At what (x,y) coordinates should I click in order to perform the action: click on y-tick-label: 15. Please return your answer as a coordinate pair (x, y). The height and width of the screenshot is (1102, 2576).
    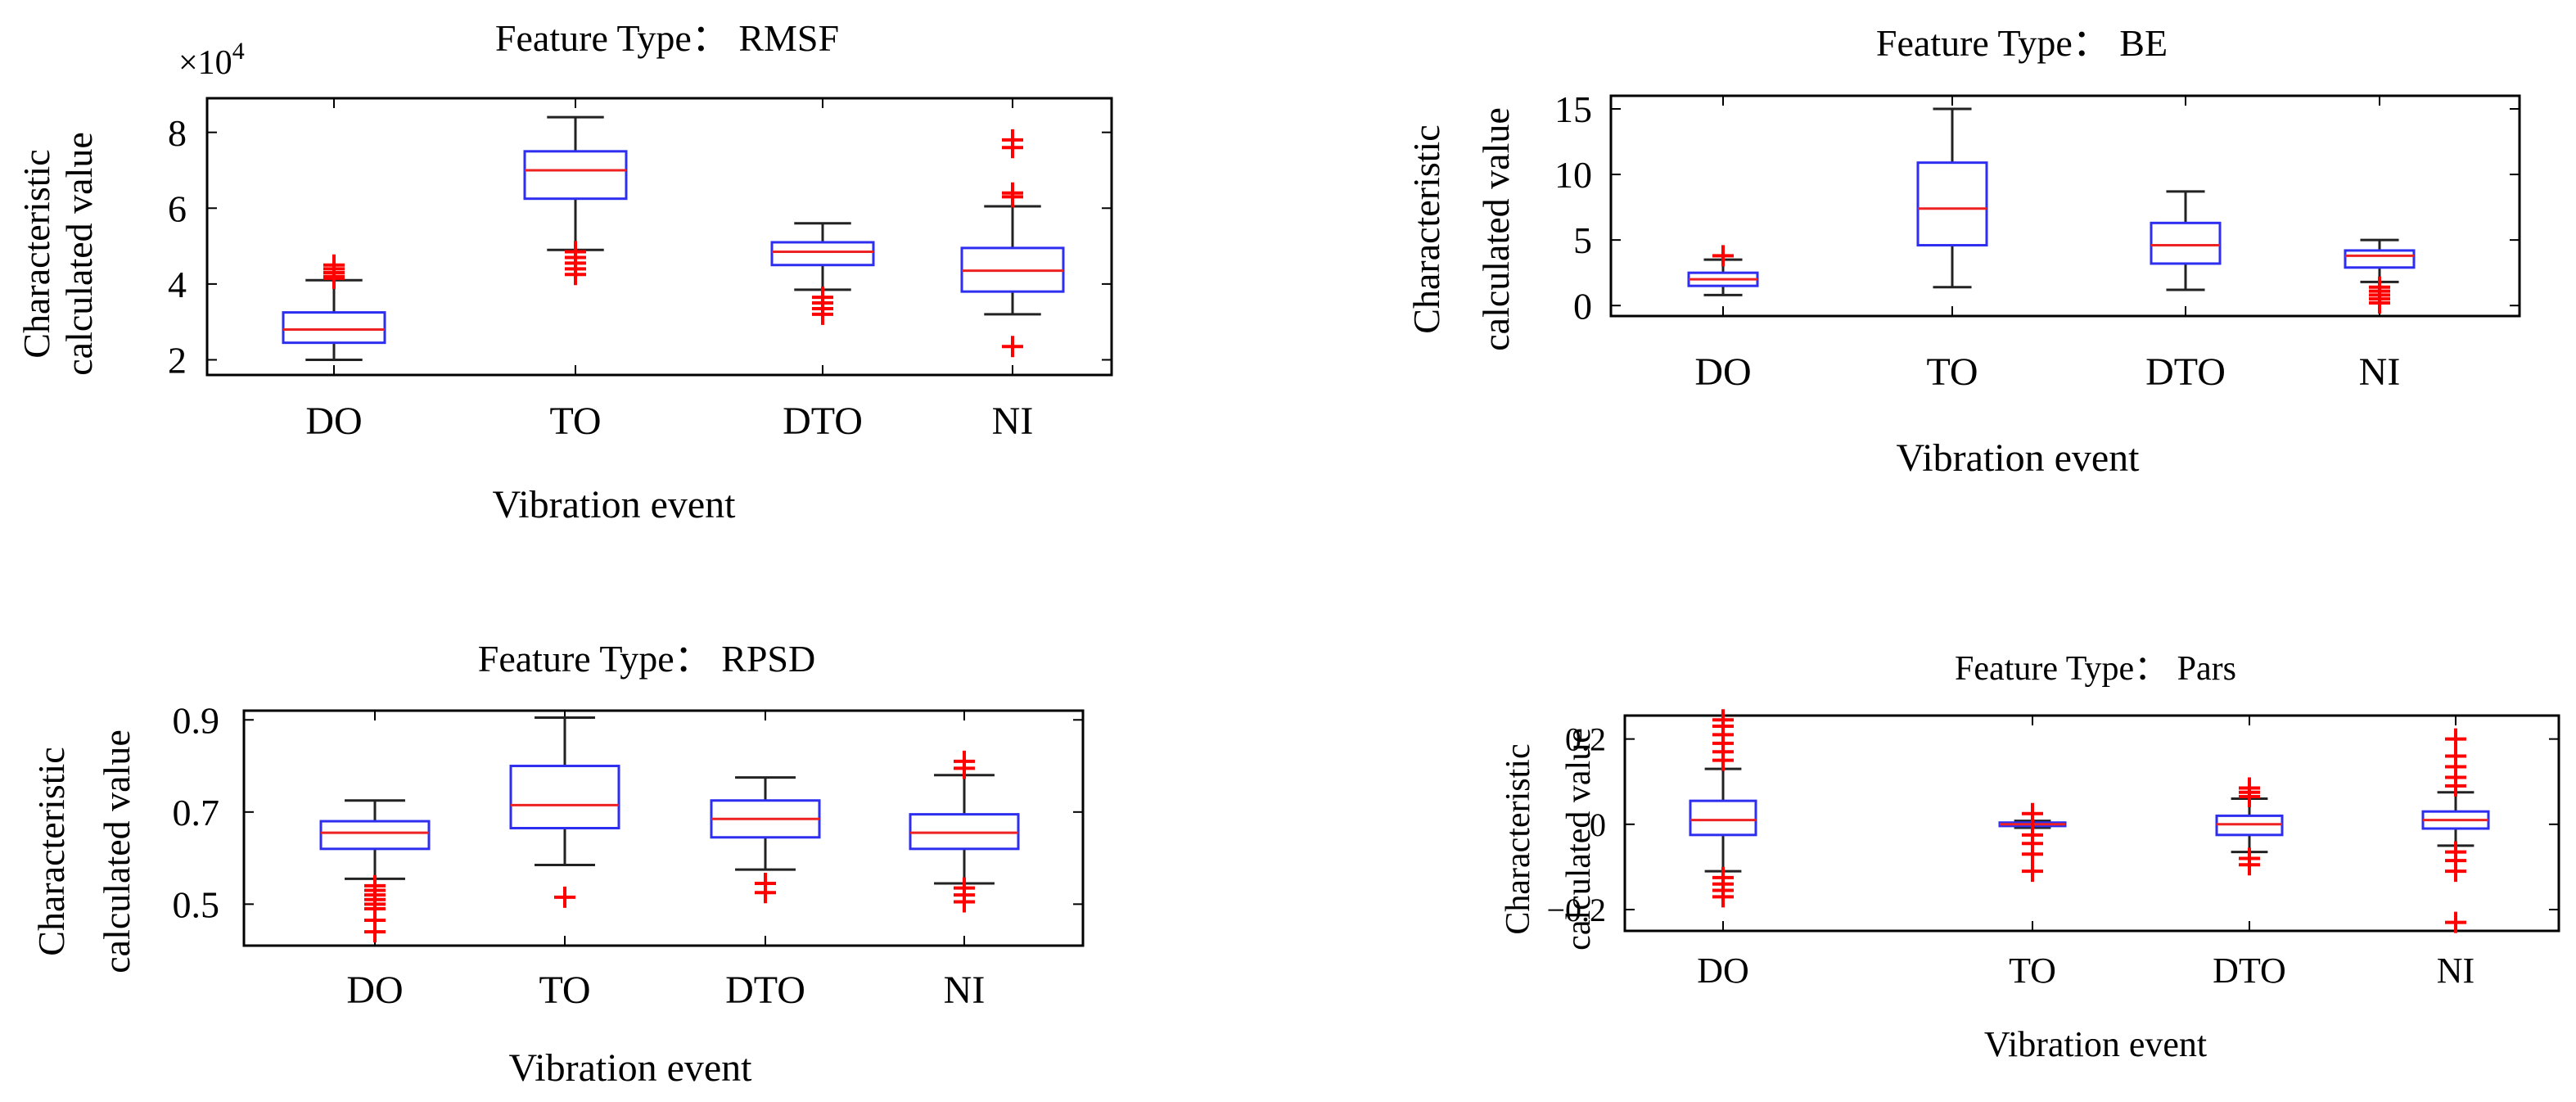
    Looking at the image, I should click on (1573, 109).